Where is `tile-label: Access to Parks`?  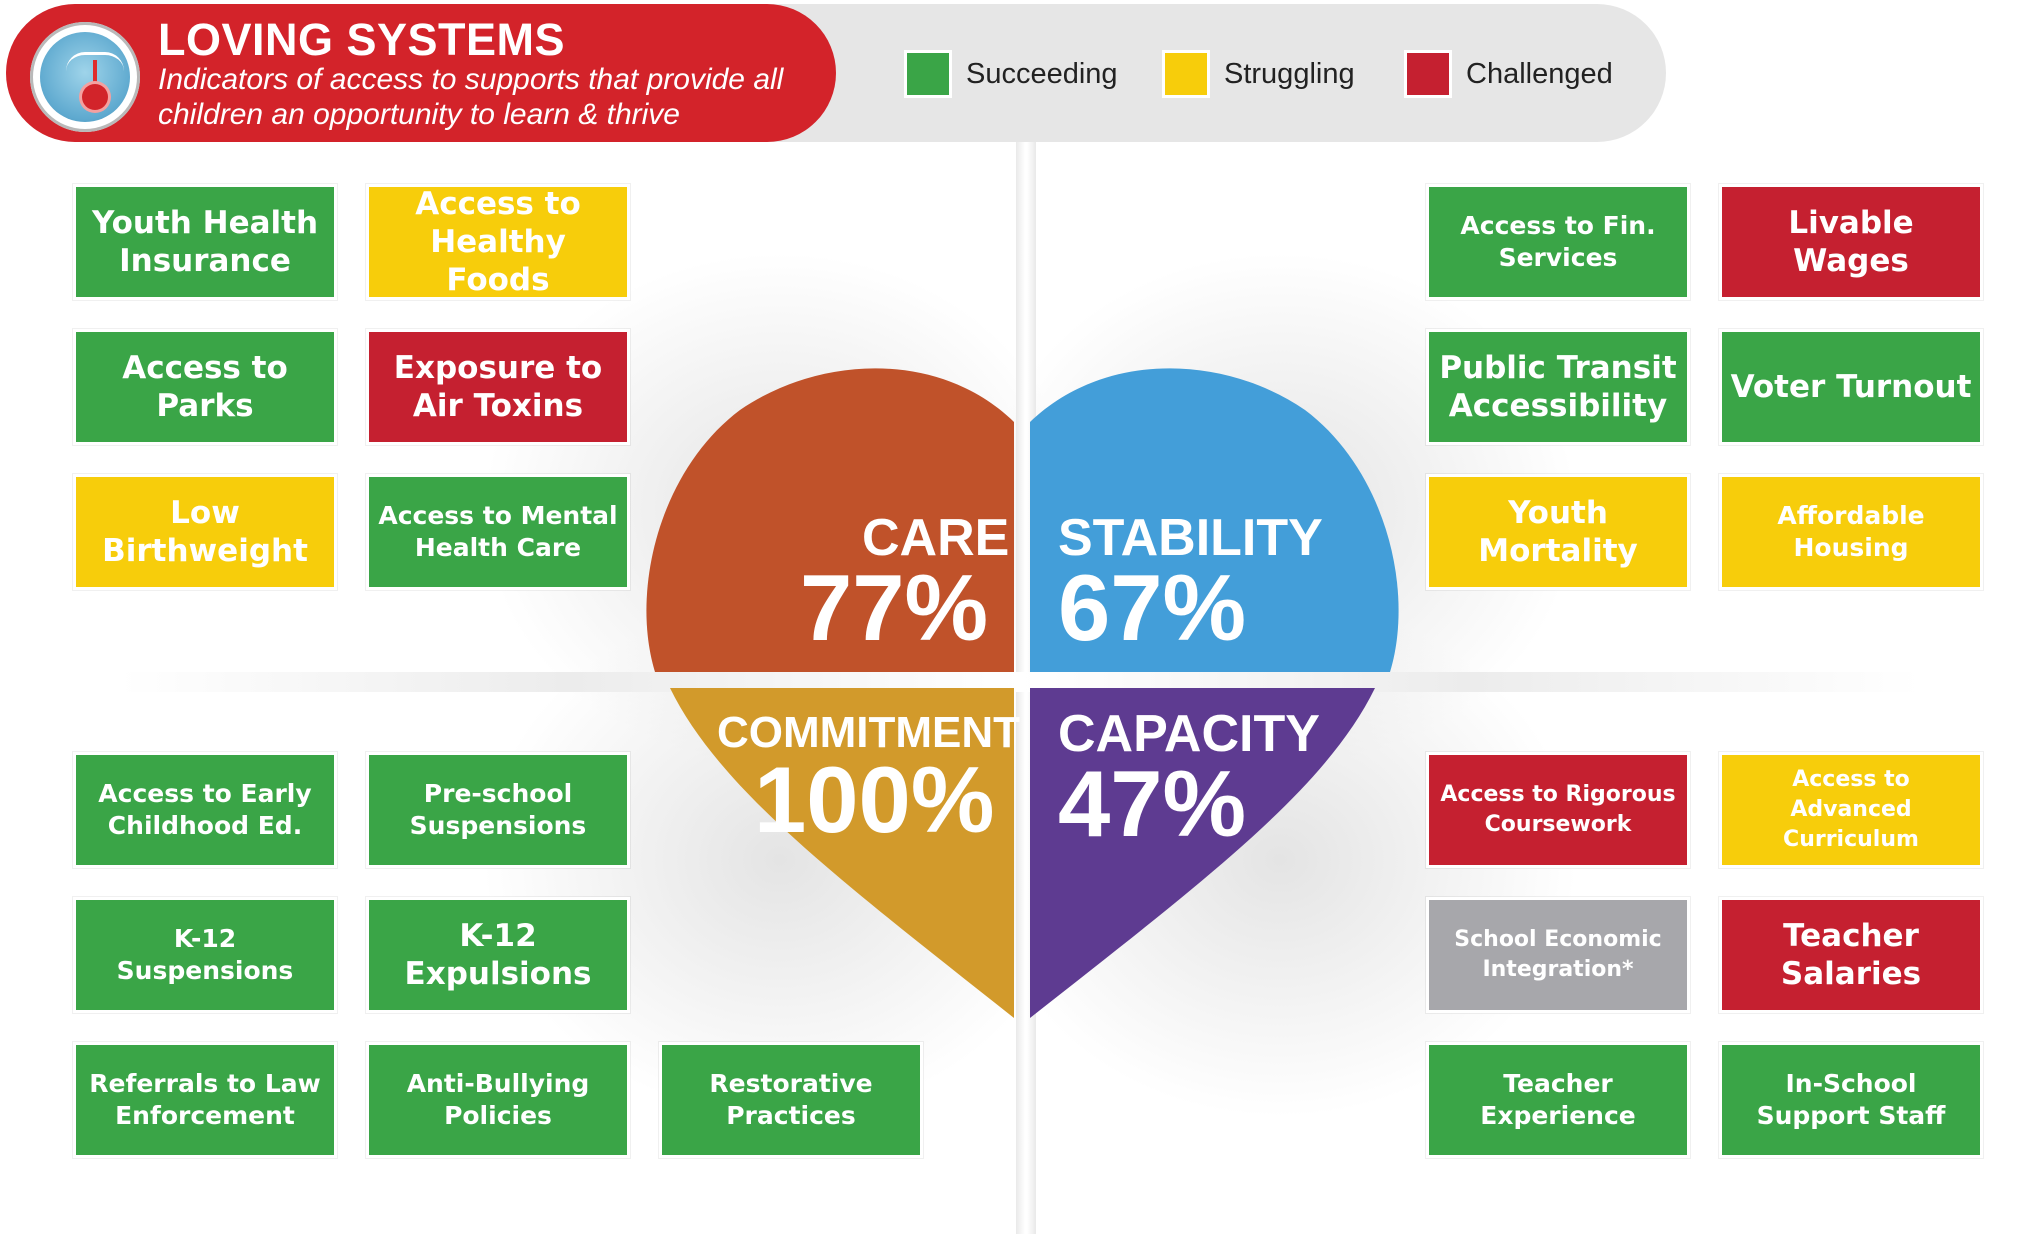 tile-label: Access to Parks is located at coordinates (205, 387).